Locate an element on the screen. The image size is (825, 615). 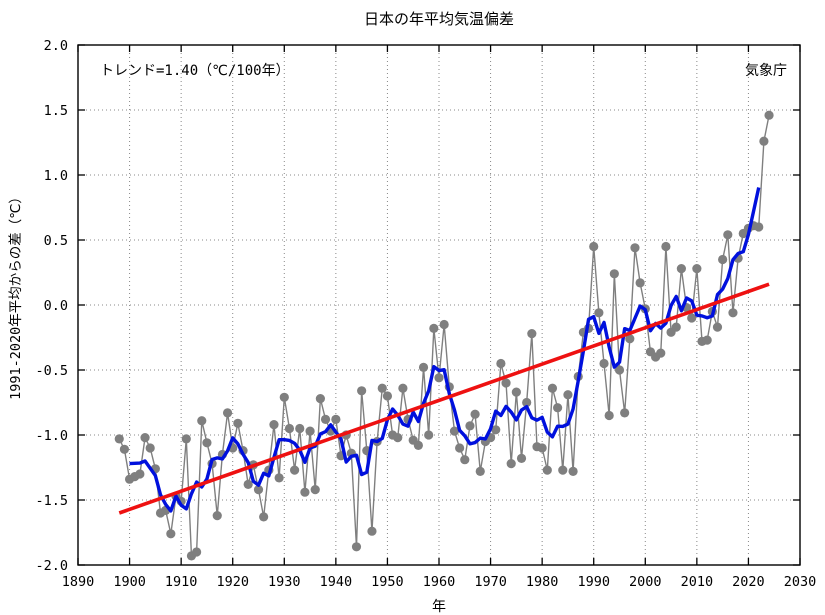
x-tick-label: 1980 is located at coordinates (542, 582).